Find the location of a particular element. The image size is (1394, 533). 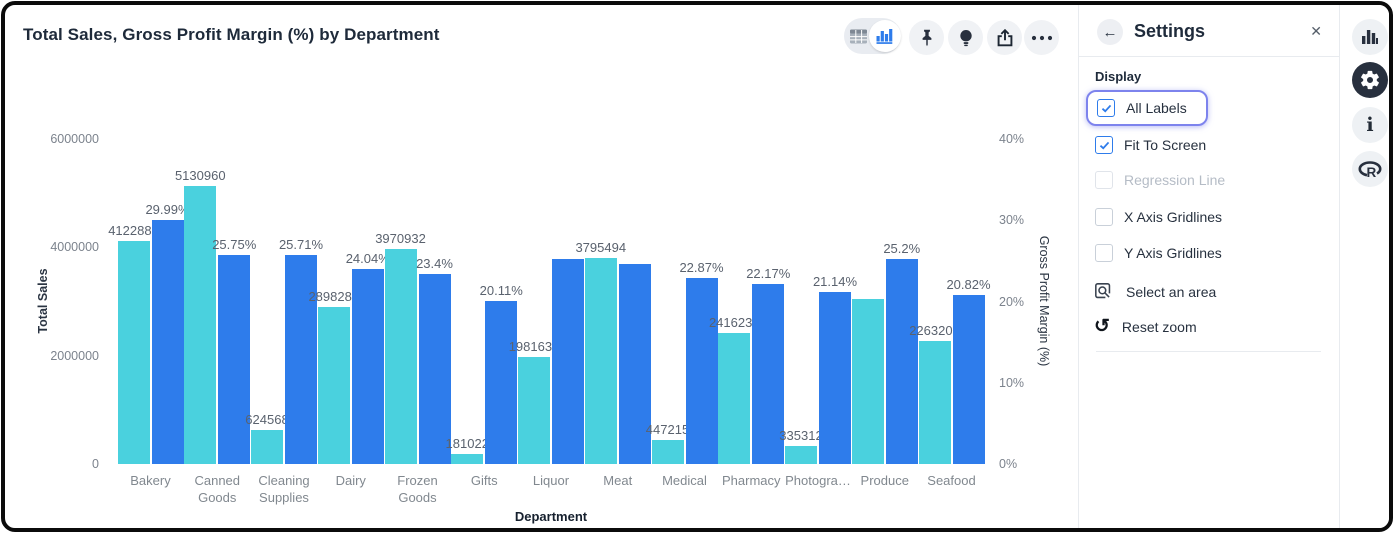

data-label: 447215 is located at coordinates (667, 429).